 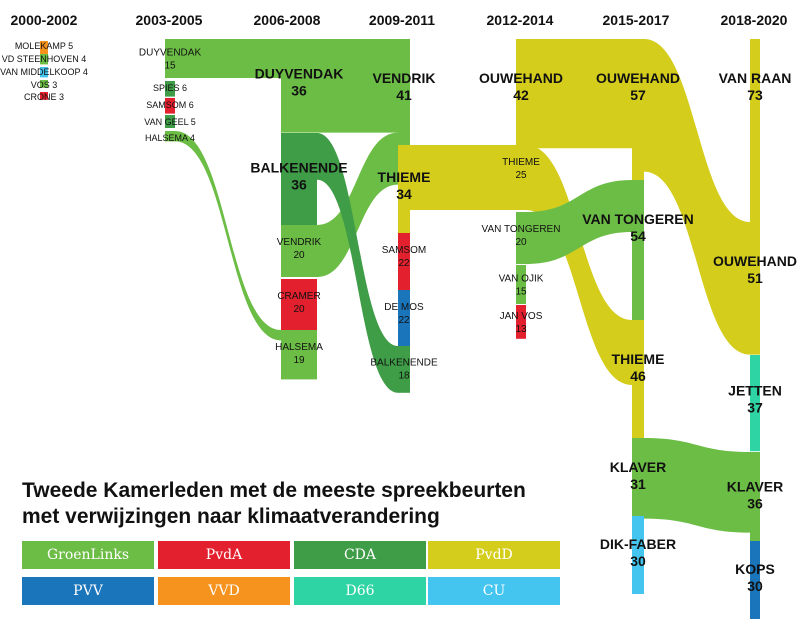 What do you see at coordinates (357, 263) in the screenshot?
I see `flow-link-balkenende08-balkenende11` at bounding box center [357, 263].